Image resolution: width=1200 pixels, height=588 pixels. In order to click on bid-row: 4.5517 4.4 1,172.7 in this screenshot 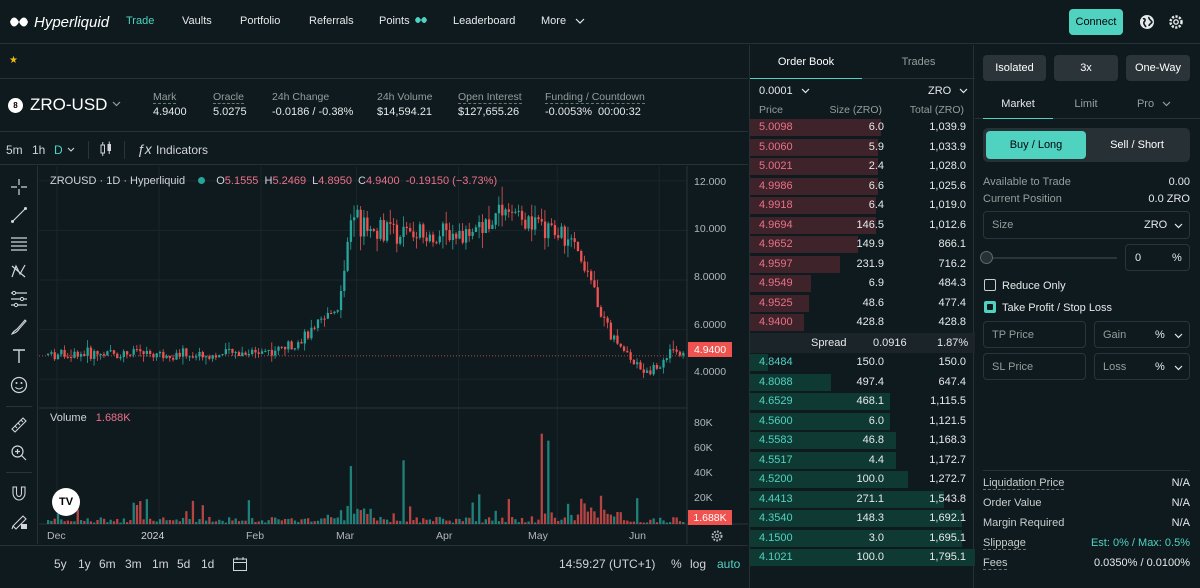, I will do `click(862, 461)`.